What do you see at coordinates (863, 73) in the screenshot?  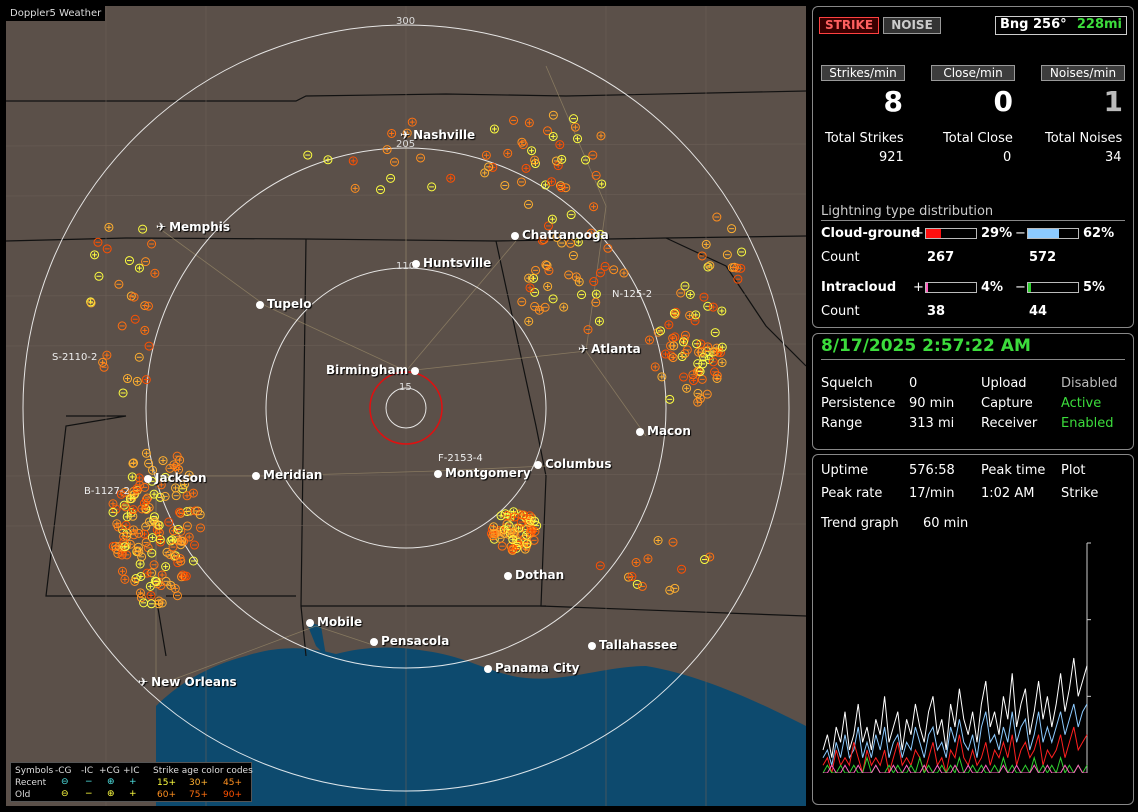 I see `strikes-per-min-button: Strikes/min` at bounding box center [863, 73].